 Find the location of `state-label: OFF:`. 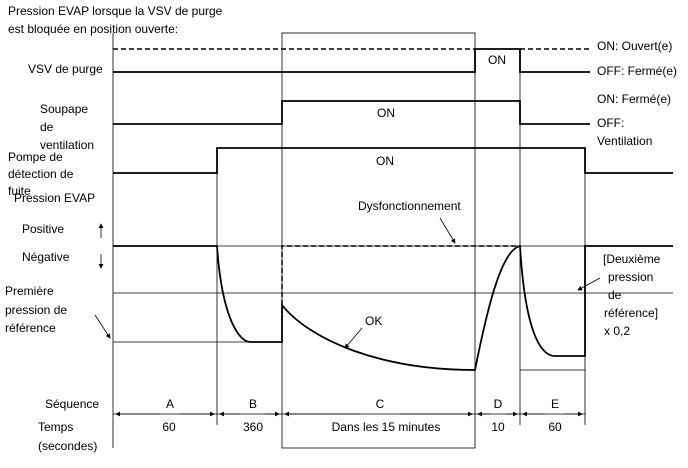

state-label: OFF: is located at coordinates (610, 123).